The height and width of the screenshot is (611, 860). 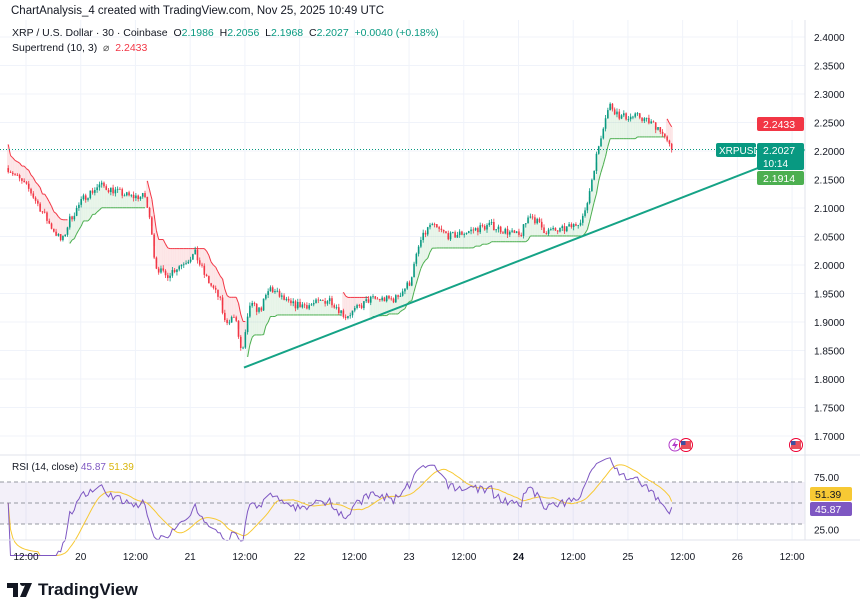 What do you see at coordinates (243, 33) in the screenshot?
I see `high-value: 2.2056` at bounding box center [243, 33].